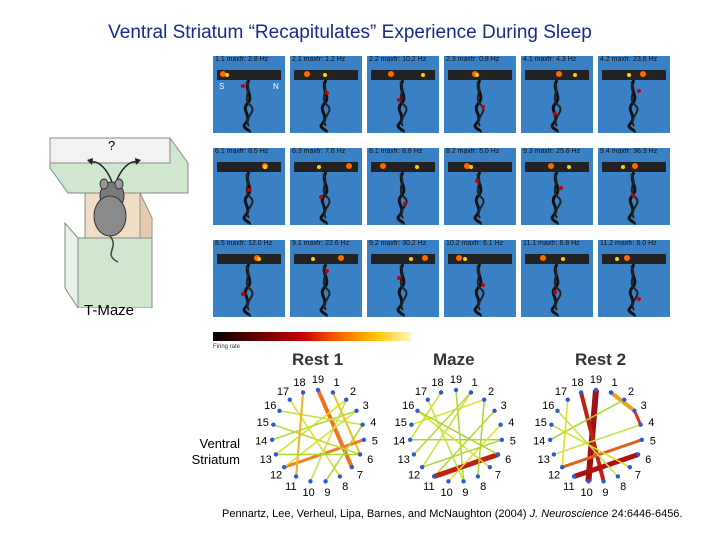 The height and width of the screenshot is (540, 720). Describe the element at coordinates (551, 243) in the screenshot. I see `place-field-label: 11.1 maxfr: 6.8 Hz` at that location.